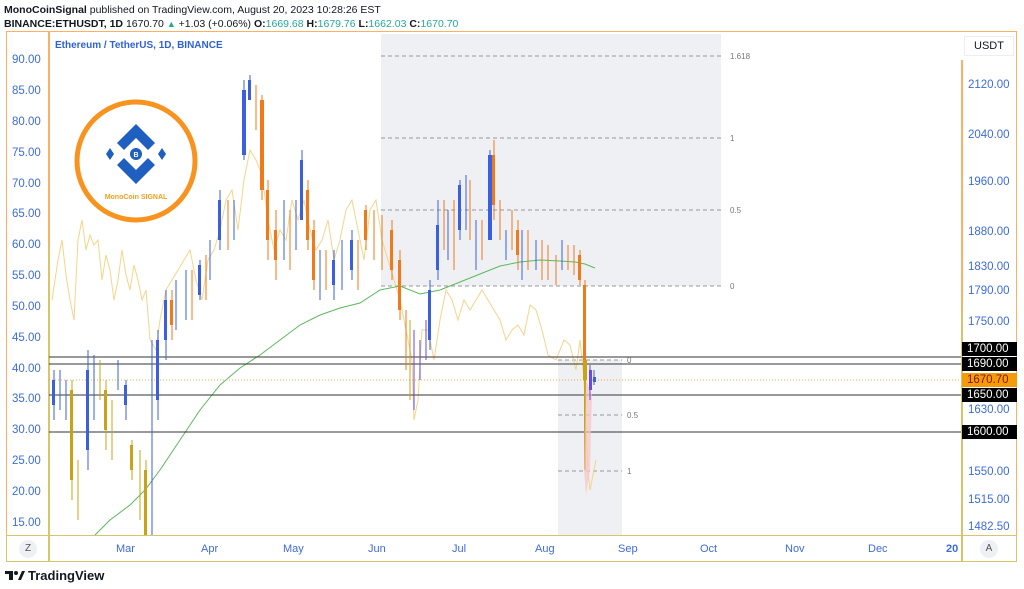  What do you see at coordinates (629, 471) in the screenshot?
I see `fib-lower-label-1: 1` at bounding box center [629, 471].